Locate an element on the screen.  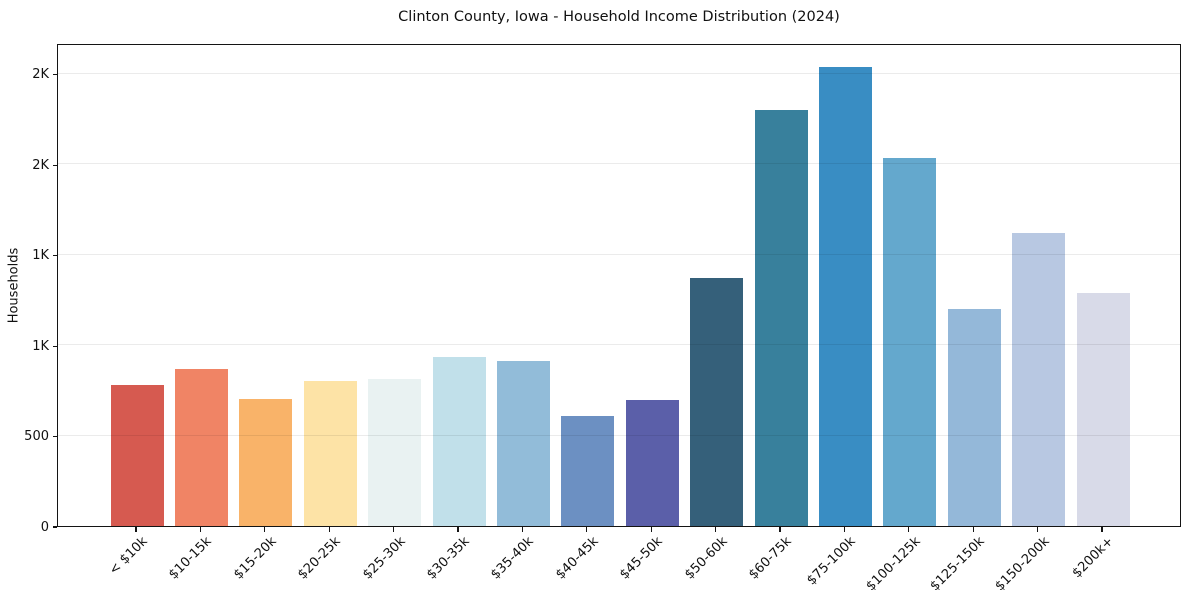
x-tick-label: $35-40k is located at coordinates (512, 558).